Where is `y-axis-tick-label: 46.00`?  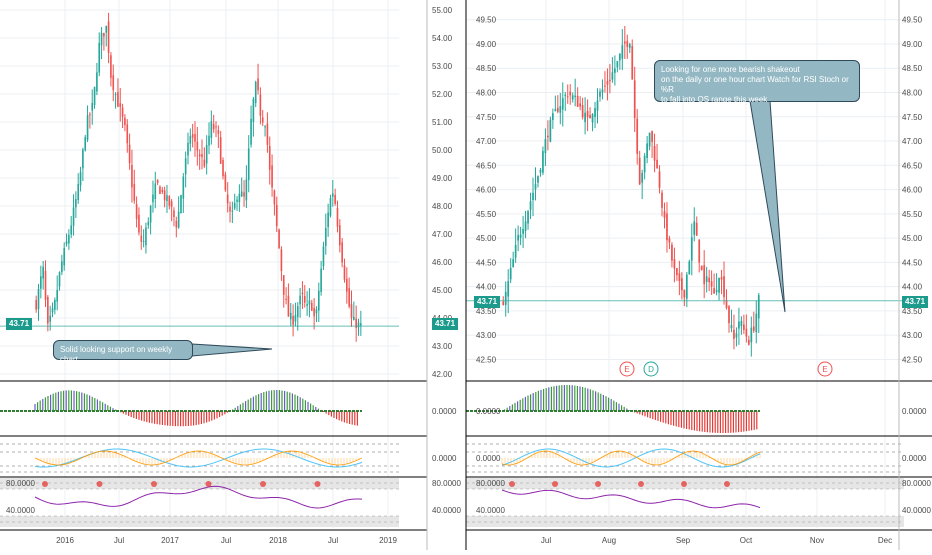
y-axis-tick-label: 46.00 is located at coordinates (912, 190).